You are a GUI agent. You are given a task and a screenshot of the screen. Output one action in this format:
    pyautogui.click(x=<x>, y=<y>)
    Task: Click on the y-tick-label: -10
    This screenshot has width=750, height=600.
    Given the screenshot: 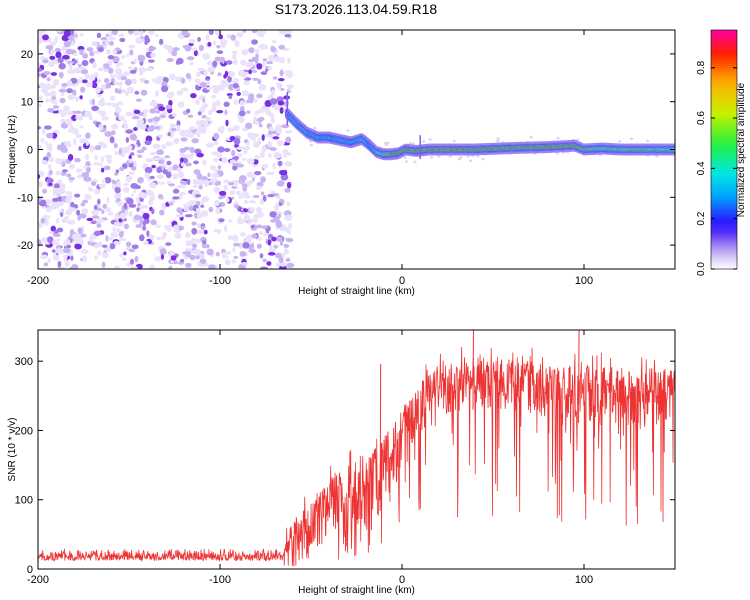 What is the action you would take?
    pyautogui.click(x=25, y=198)
    